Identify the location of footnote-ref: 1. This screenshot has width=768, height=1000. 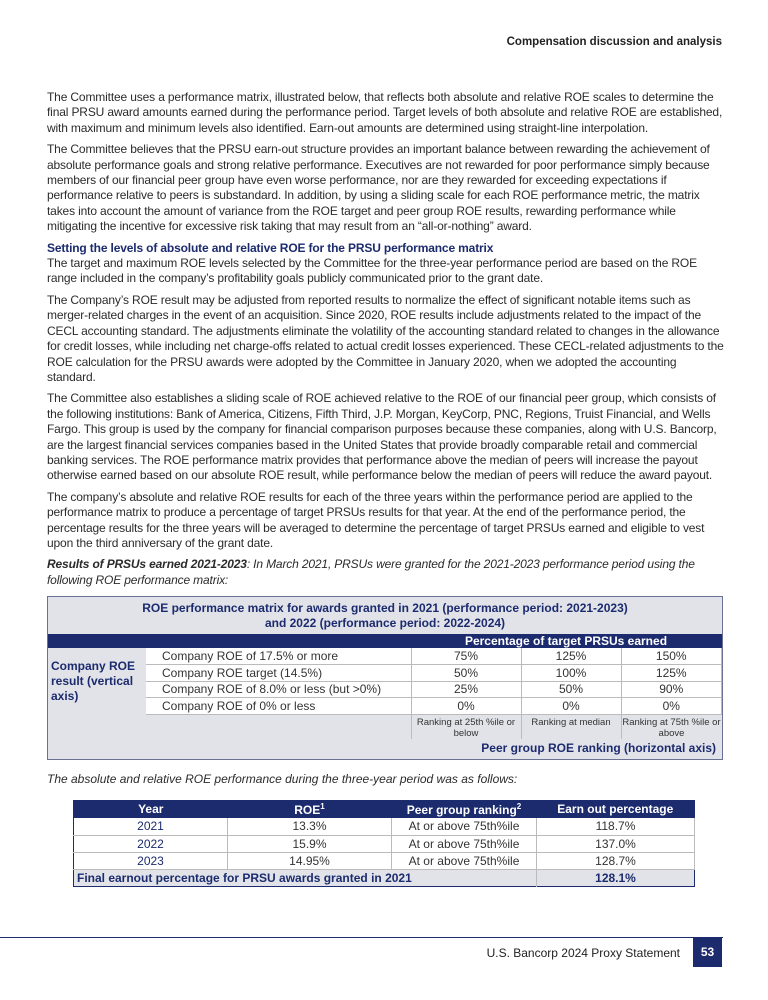
(322, 806).